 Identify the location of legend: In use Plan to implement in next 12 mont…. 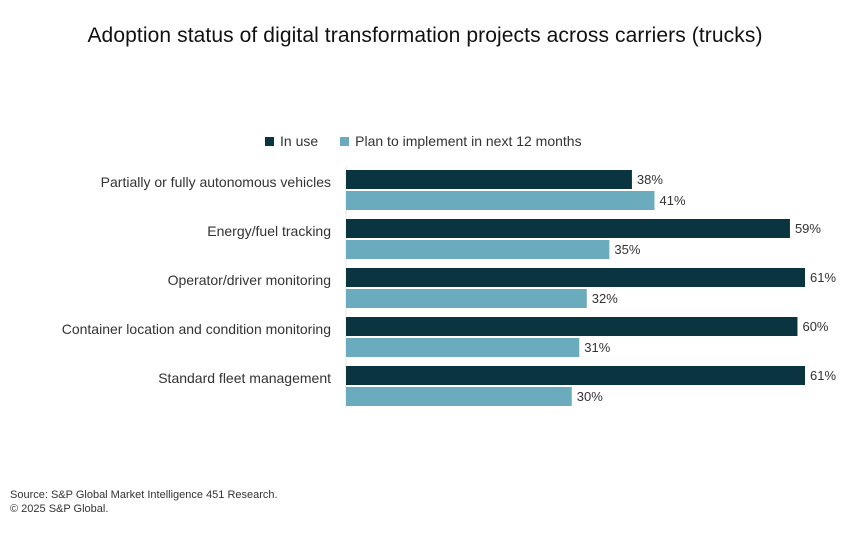
(434, 141).